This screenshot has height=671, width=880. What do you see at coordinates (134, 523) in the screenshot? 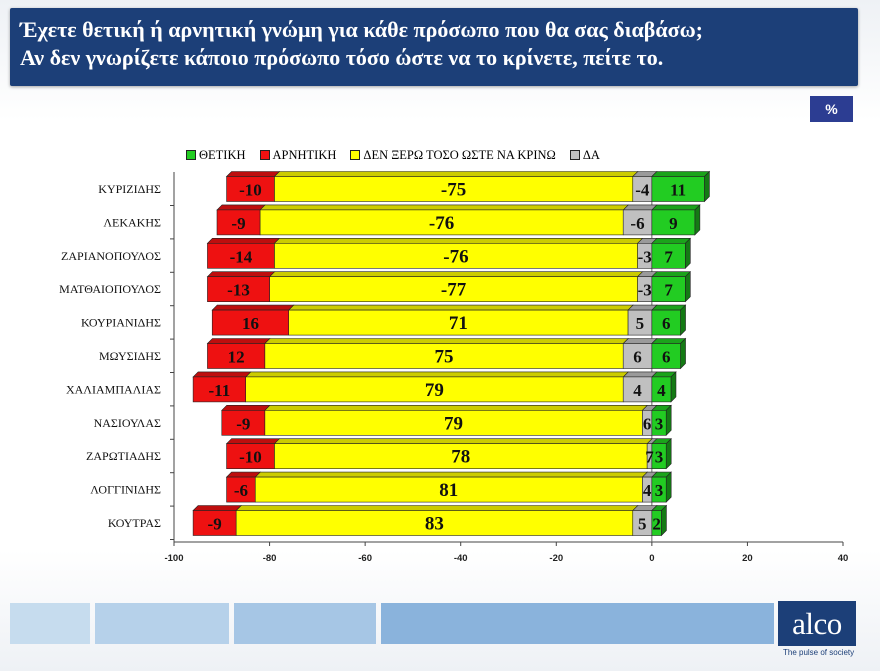
I see `category-label: ΚΟΥΤΡΑΣ` at bounding box center [134, 523].